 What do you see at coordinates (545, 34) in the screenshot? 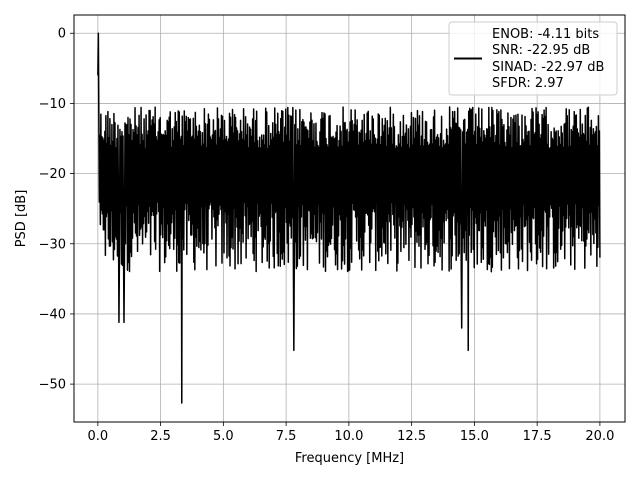
I see `legend-enob: ENOB: -4.11 bits` at bounding box center [545, 34].